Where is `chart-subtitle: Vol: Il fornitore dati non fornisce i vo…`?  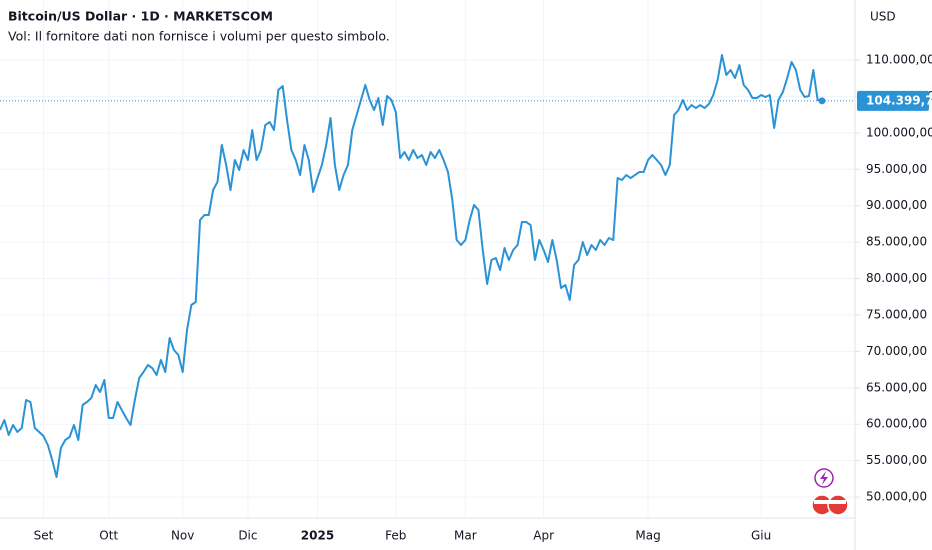
chart-subtitle: Vol: Il fornitore dati non fornisce i vo… is located at coordinates (199, 36).